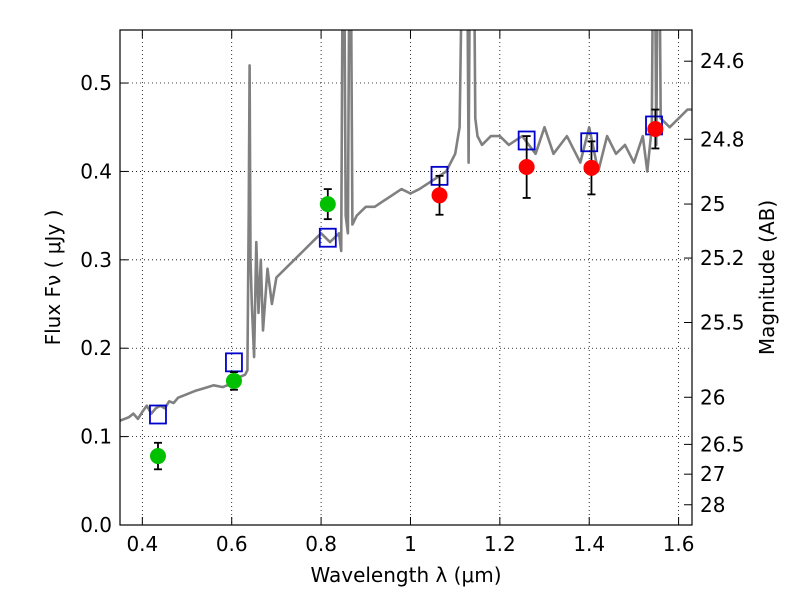  I want to click on y2-tick-label: 24.8, so click(722, 139).